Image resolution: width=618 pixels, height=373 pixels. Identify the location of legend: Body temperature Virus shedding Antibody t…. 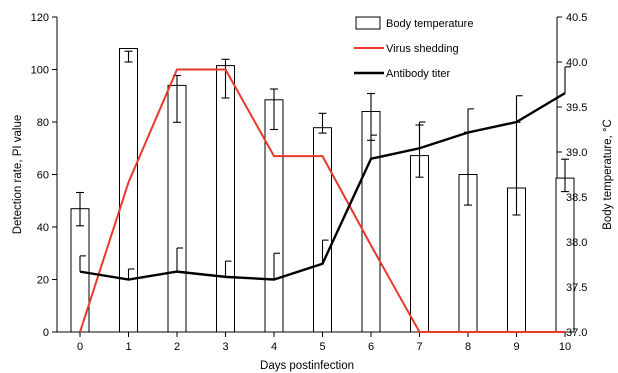
(413, 48).